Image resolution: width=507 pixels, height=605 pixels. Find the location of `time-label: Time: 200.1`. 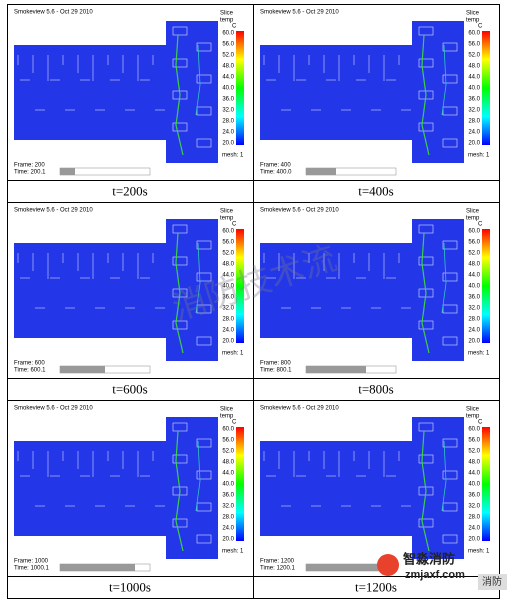

time-label: Time: 200.1 is located at coordinates (30, 173).